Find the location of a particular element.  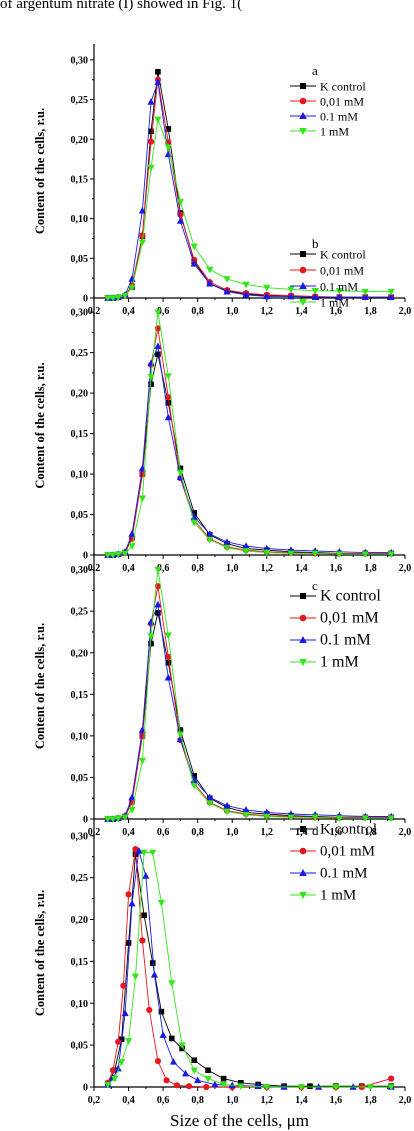

panel-letter: a is located at coordinates (315, 70).